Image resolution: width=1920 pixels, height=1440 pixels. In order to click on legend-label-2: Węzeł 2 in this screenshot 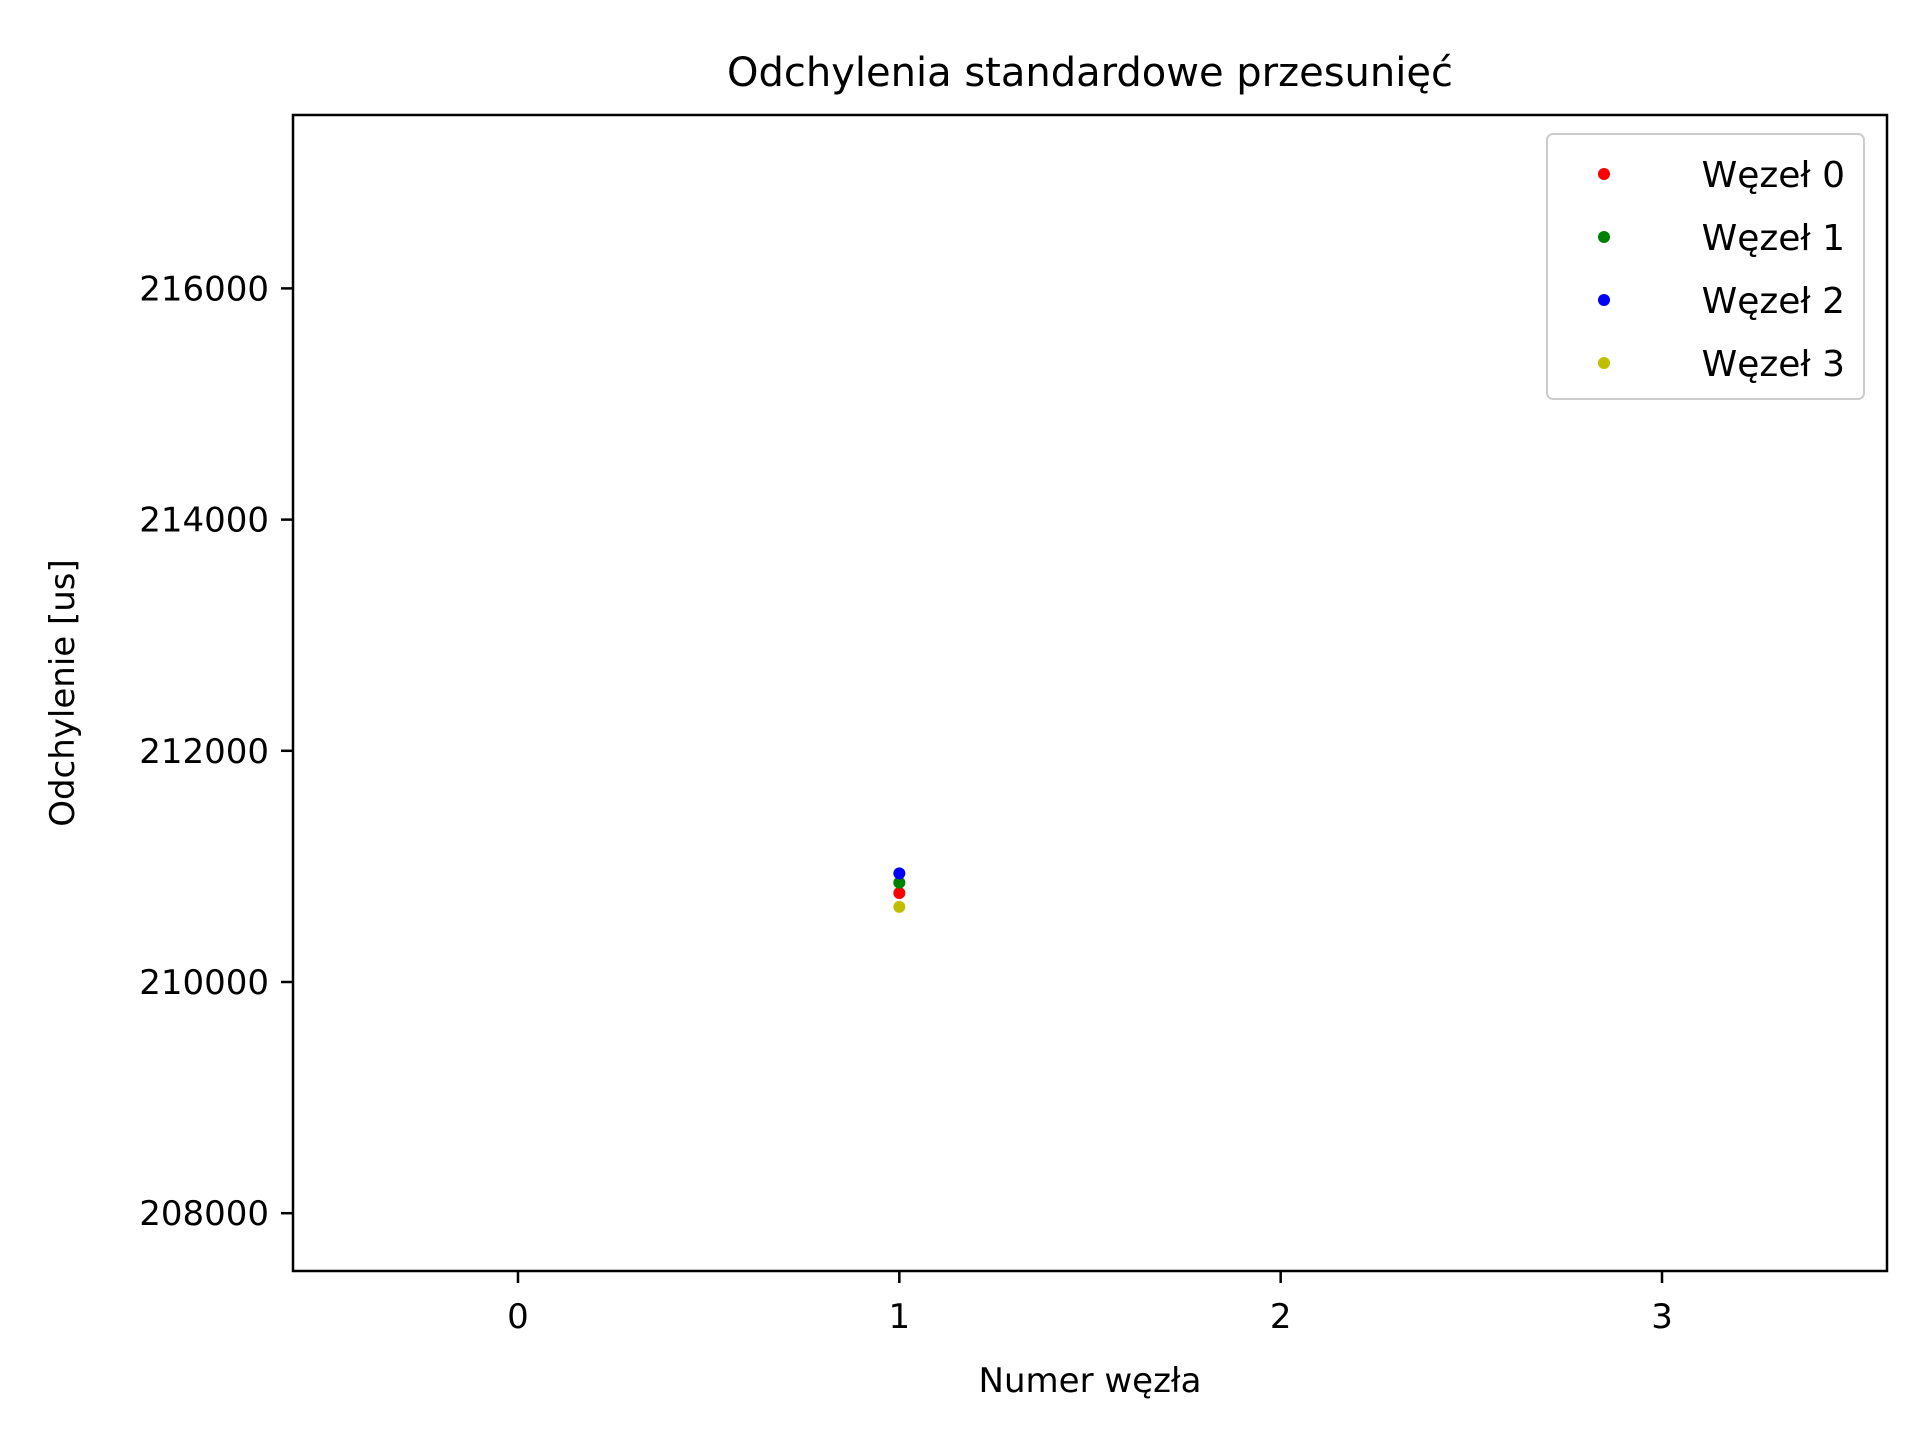, I will do `click(1773, 301)`.